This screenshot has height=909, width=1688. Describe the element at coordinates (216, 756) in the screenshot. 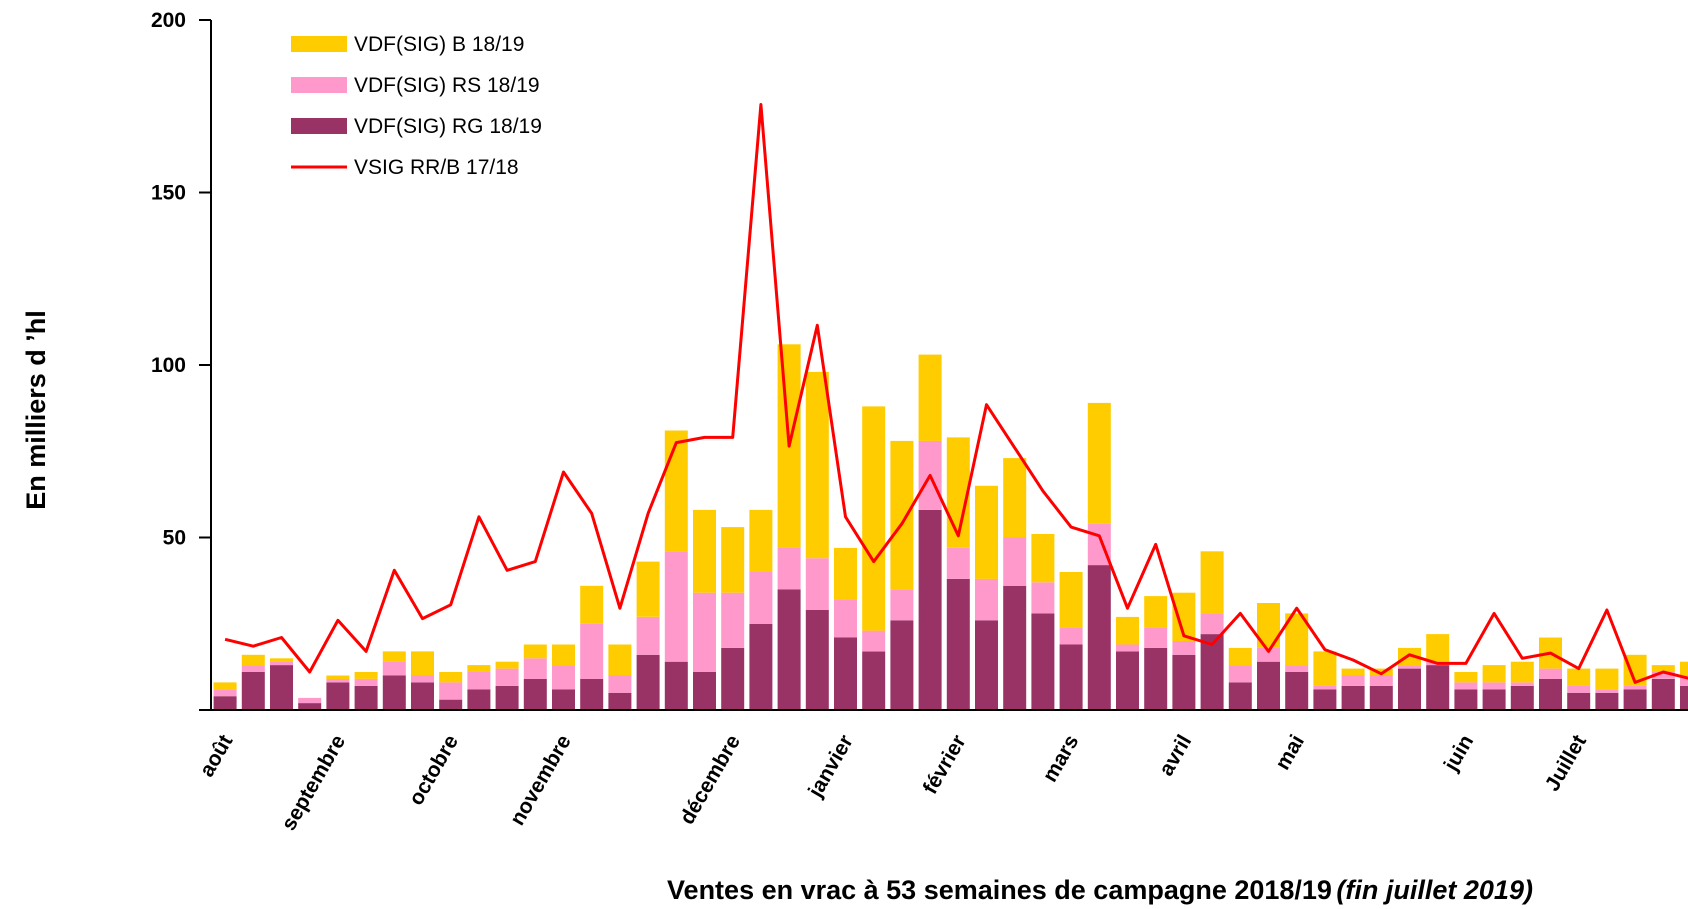

I see `x-tick-label-0: août` at that location.